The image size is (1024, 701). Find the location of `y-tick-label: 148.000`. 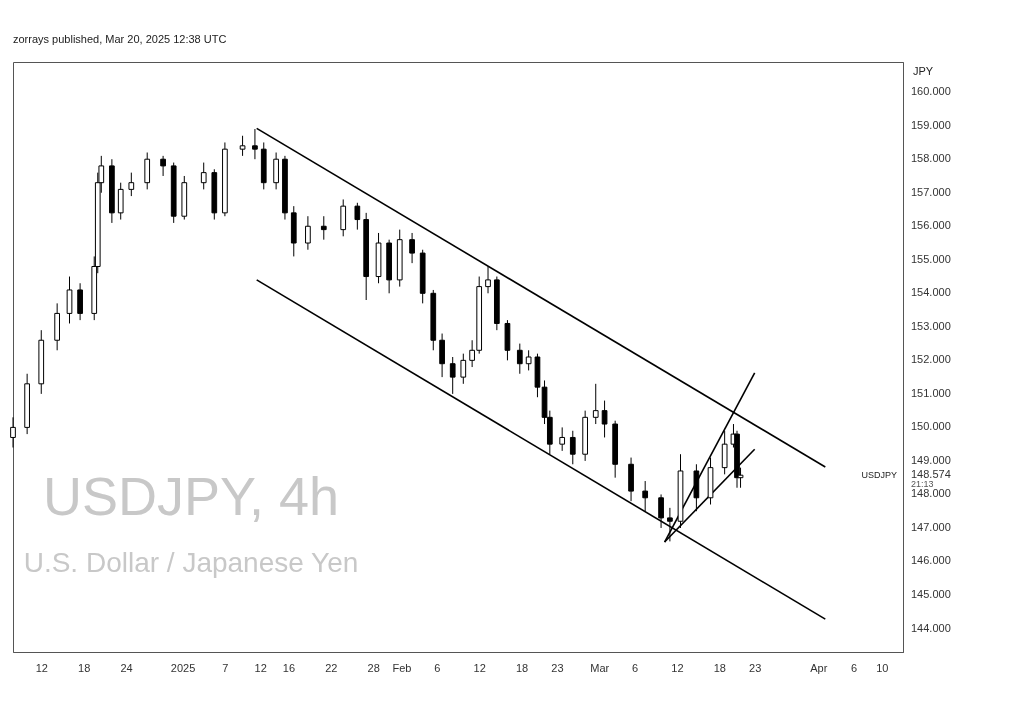

y-tick-label: 148.000 is located at coordinates (931, 493).